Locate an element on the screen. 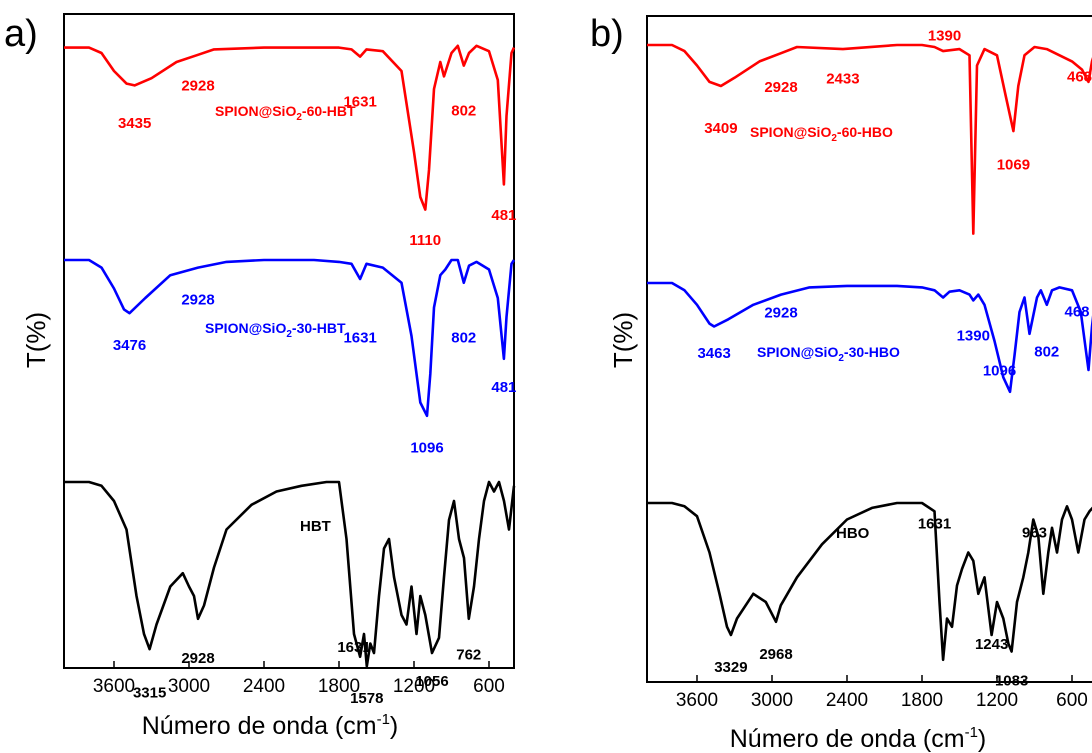 The height and width of the screenshot is (753, 1092). peak-label: 3463 is located at coordinates (713, 353).